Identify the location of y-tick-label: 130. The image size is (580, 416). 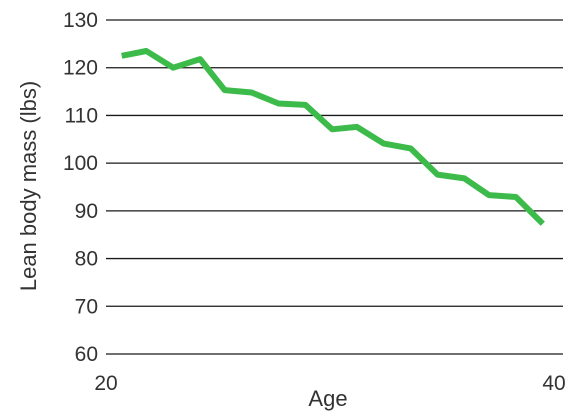
(80, 20).